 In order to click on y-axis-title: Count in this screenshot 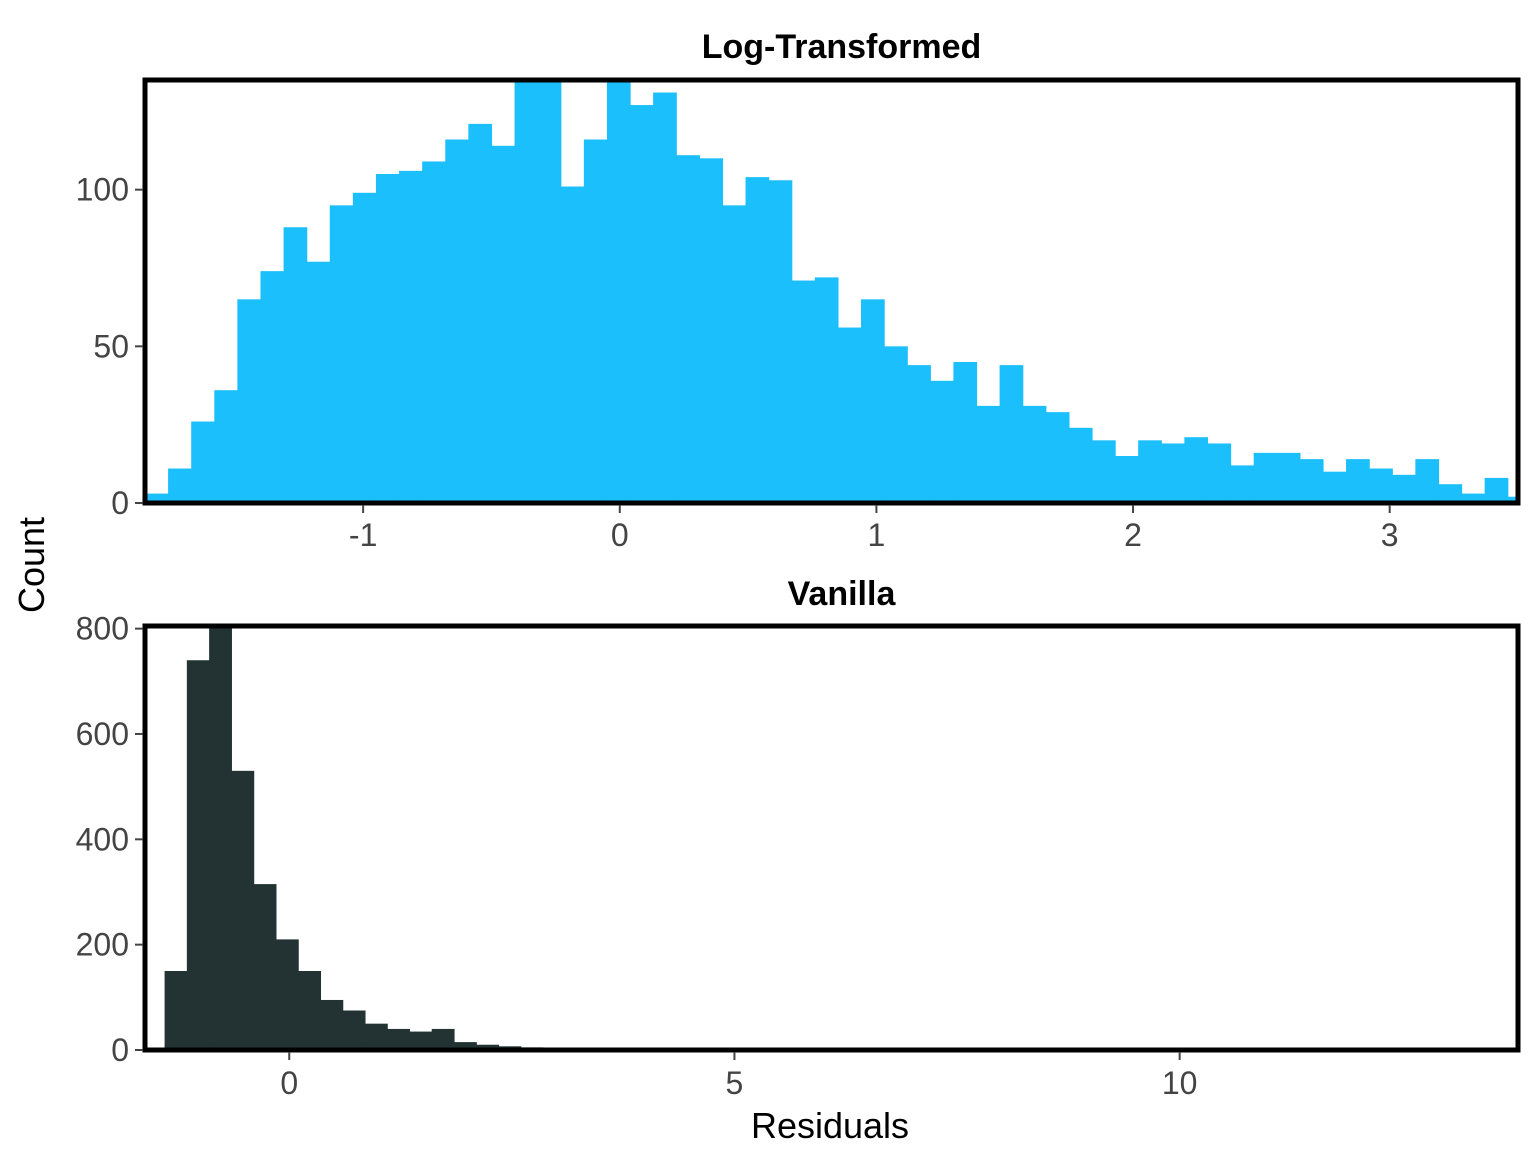, I will do `click(31, 565)`.